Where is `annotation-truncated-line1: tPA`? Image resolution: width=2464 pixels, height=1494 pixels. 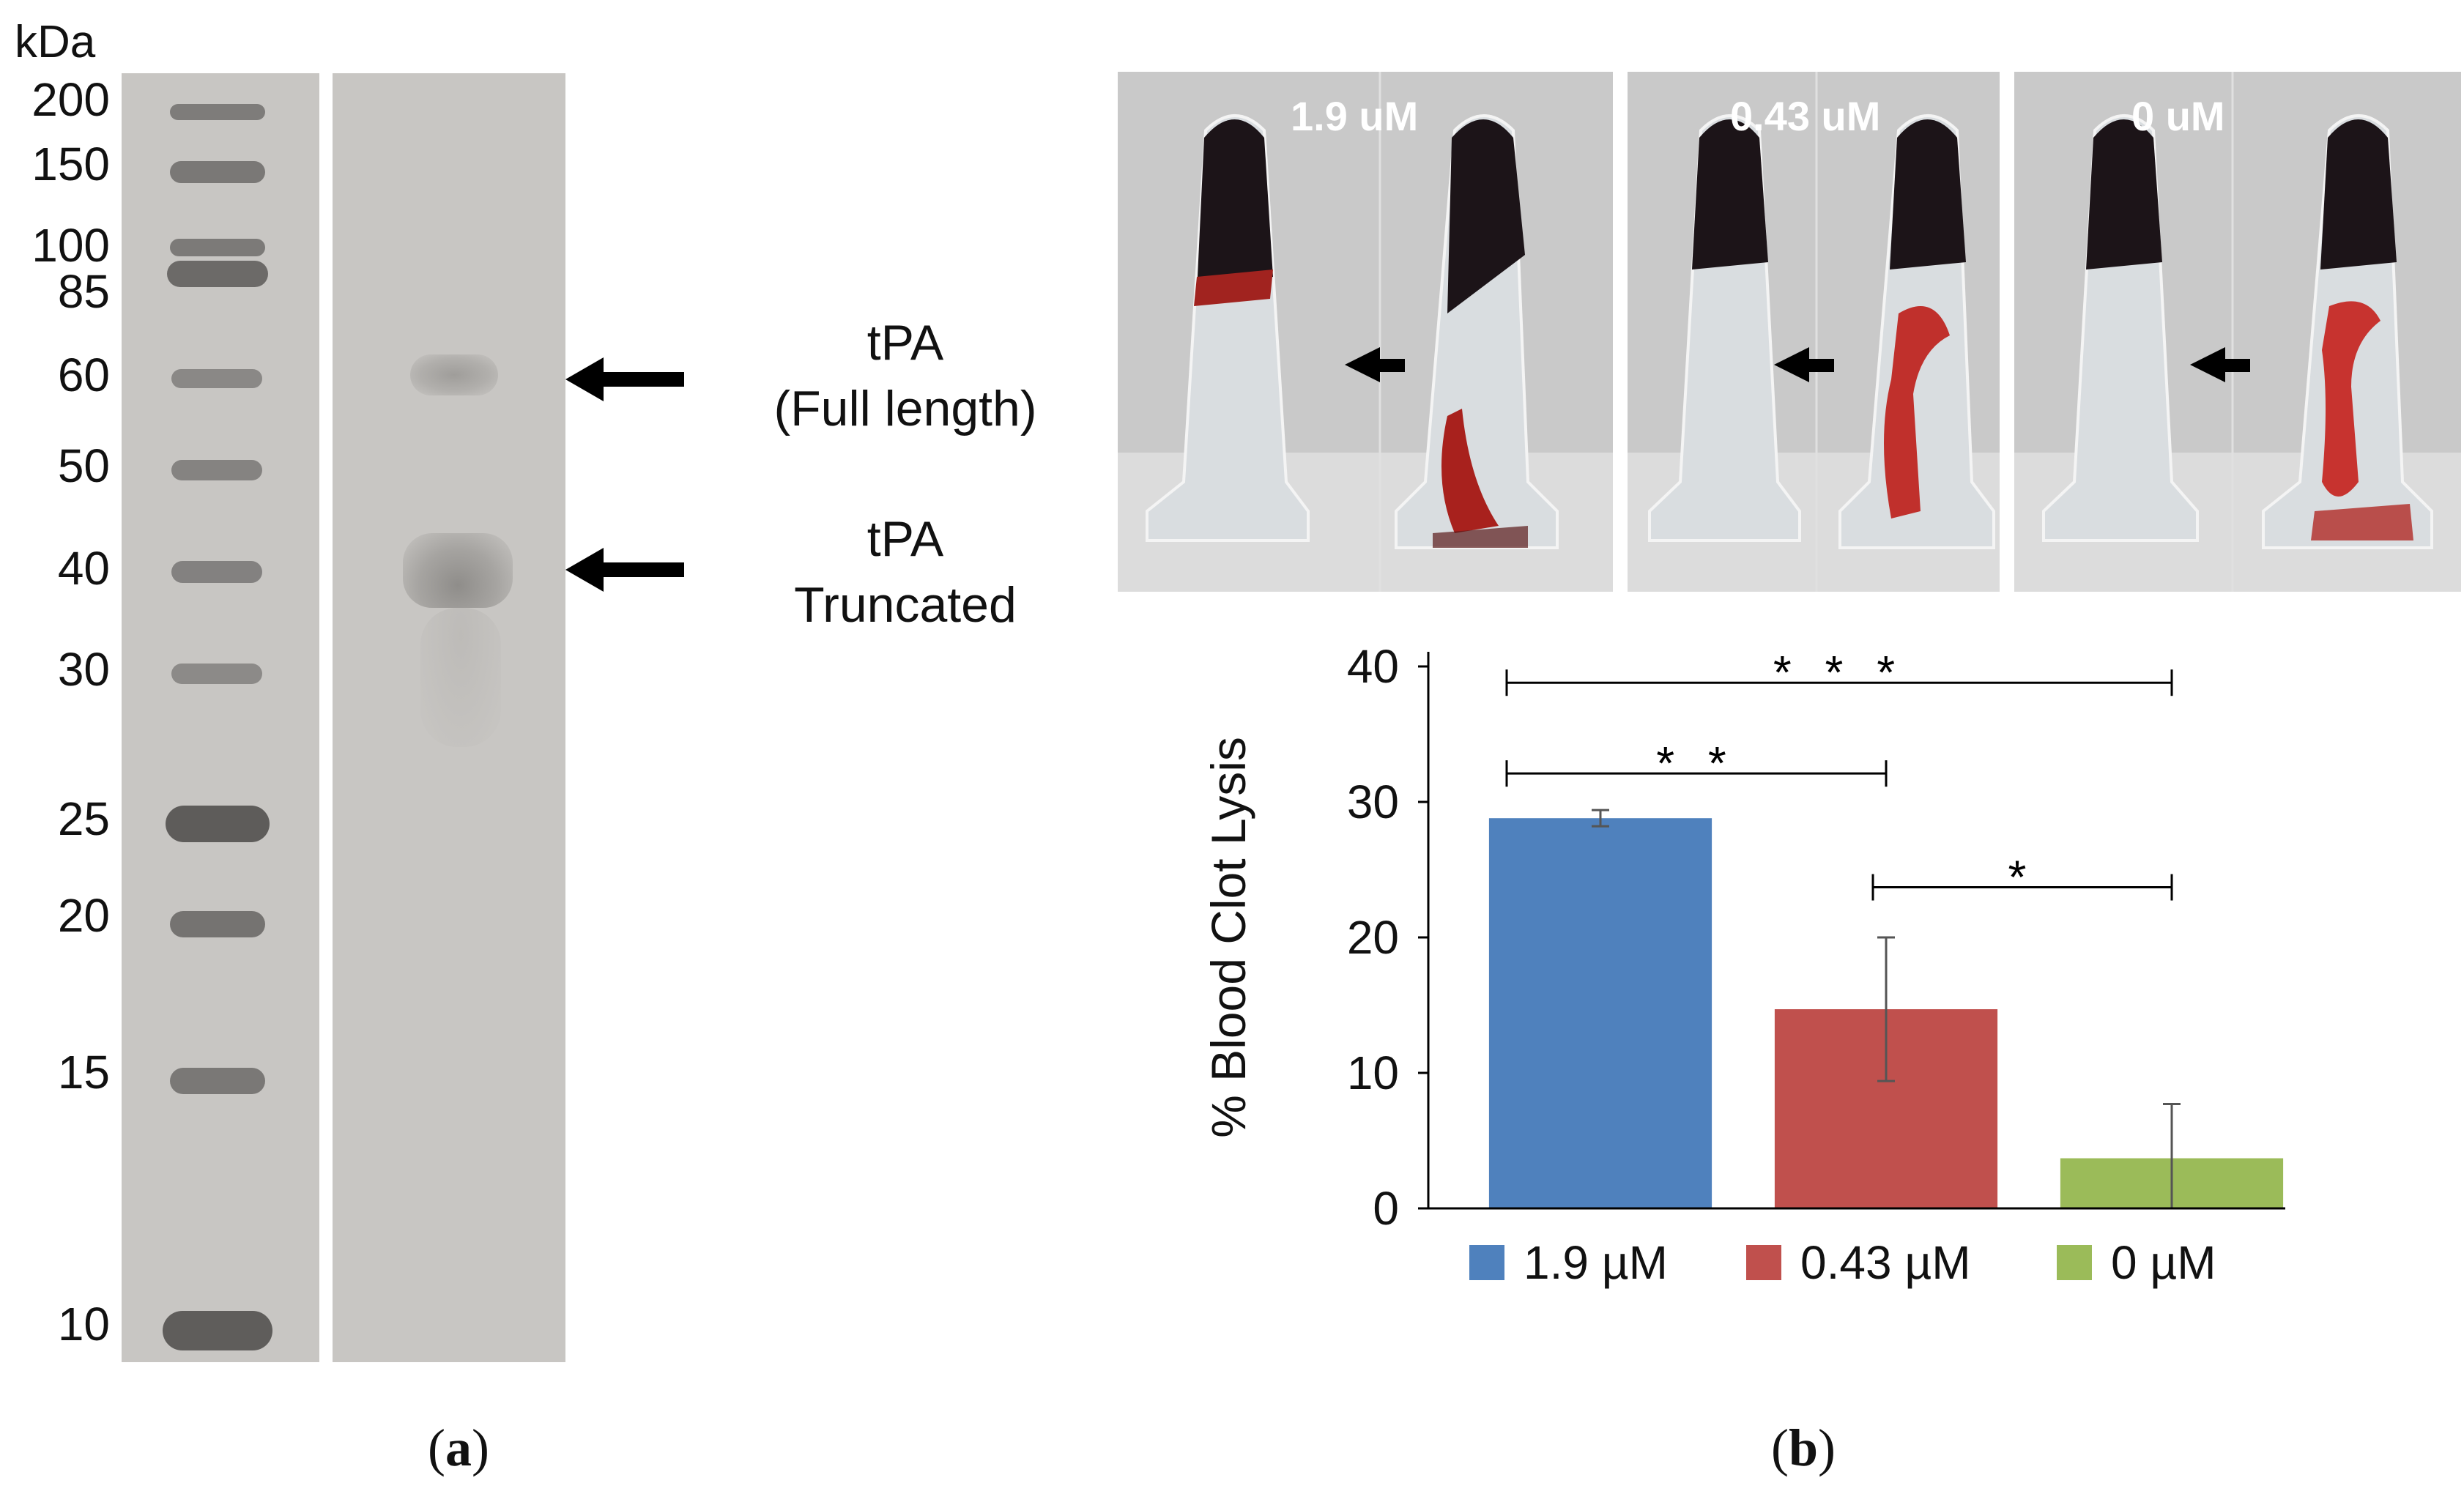 annotation-truncated-line1: tPA is located at coordinates (905, 539).